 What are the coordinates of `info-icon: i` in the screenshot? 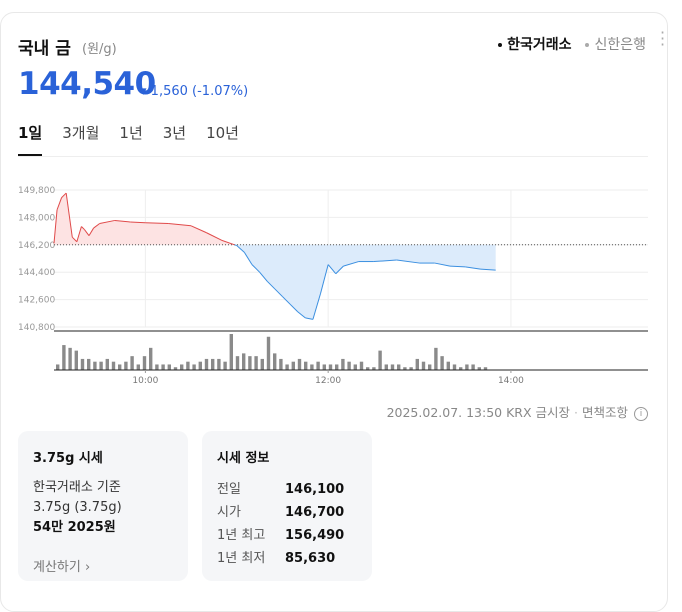 It's located at (641, 413).